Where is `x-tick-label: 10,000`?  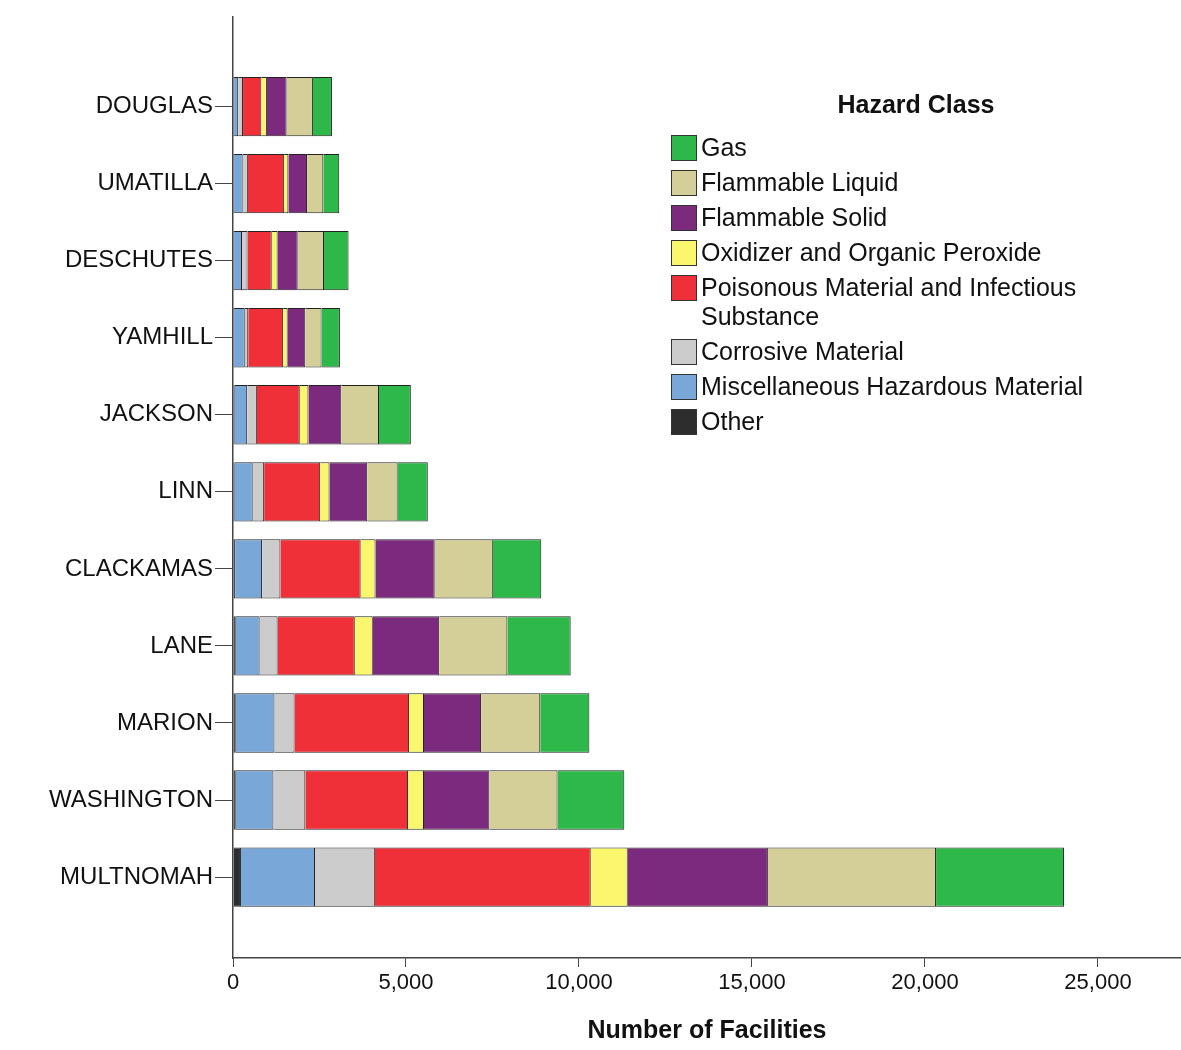
x-tick-label: 10,000 is located at coordinates (579, 982).